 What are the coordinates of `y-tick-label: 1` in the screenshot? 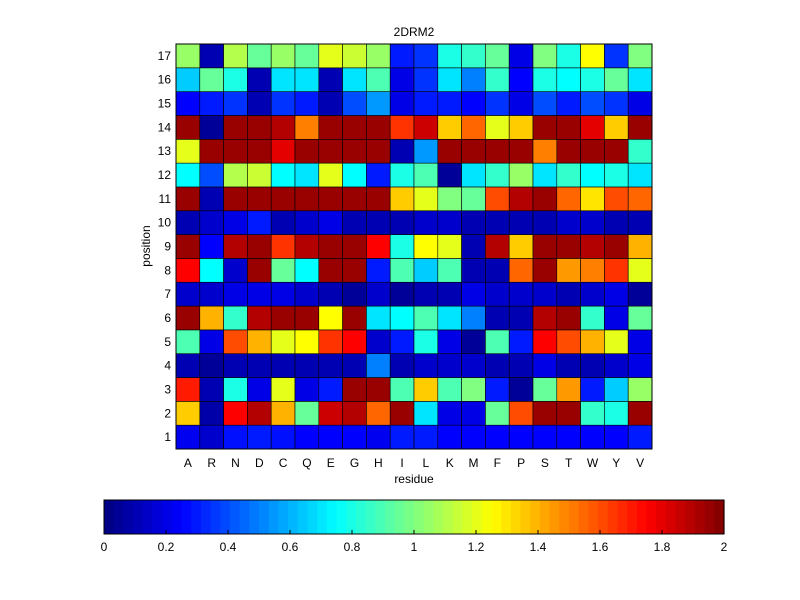 It's located at (167, 437).